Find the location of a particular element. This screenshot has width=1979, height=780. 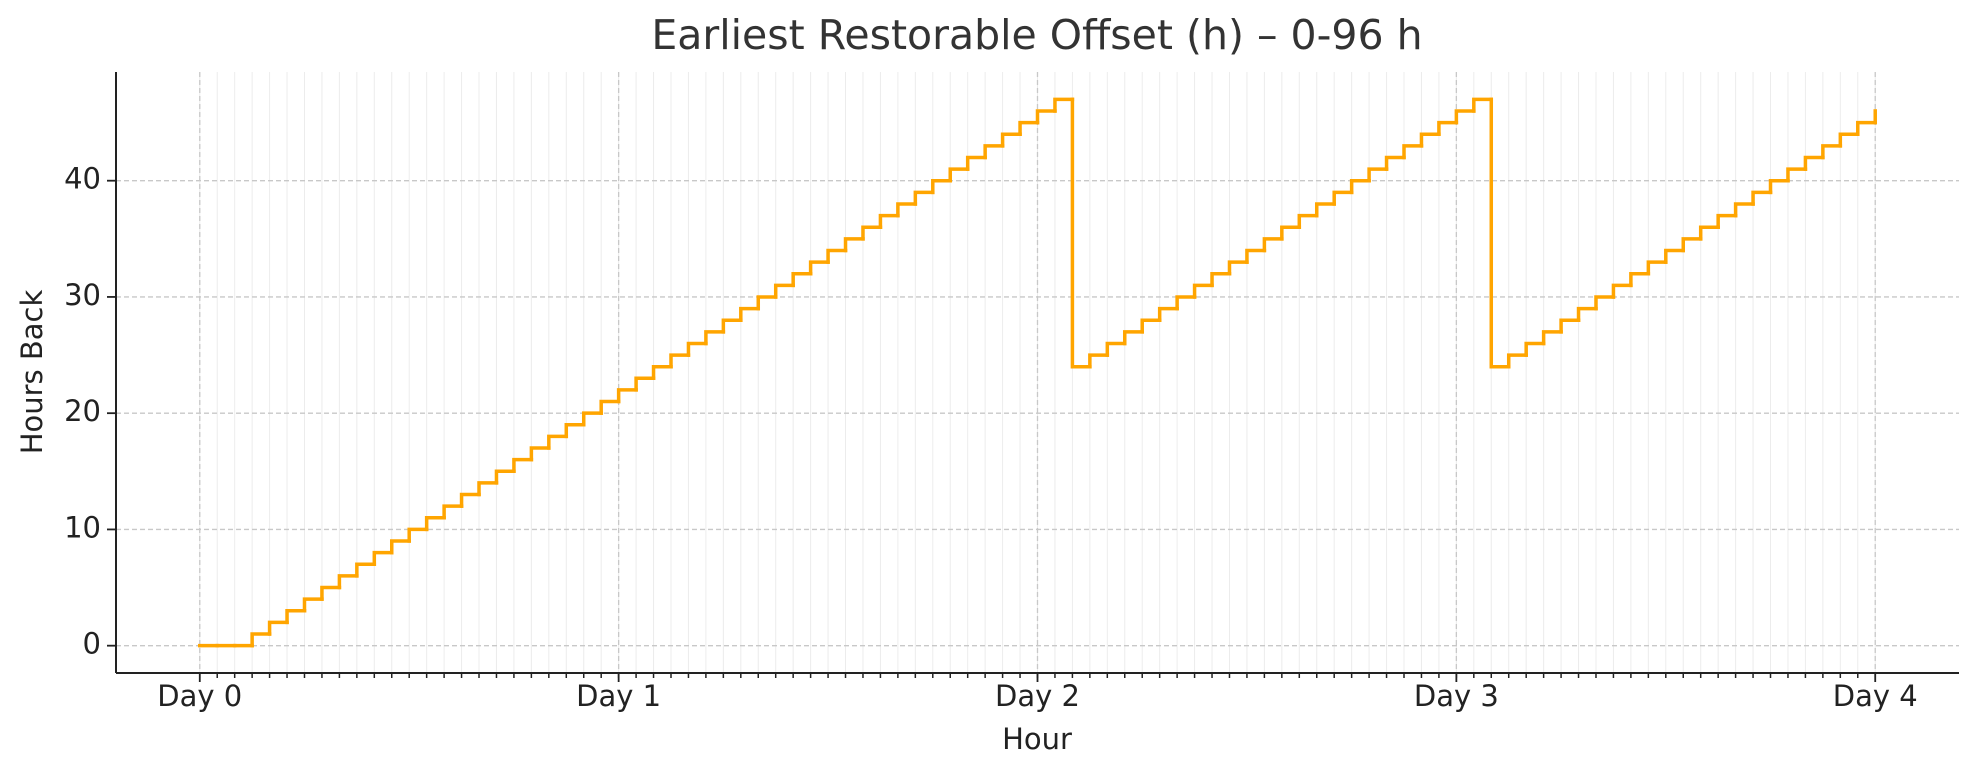

x-tick-label: Day 4 is located at coordinates (1875, 696).